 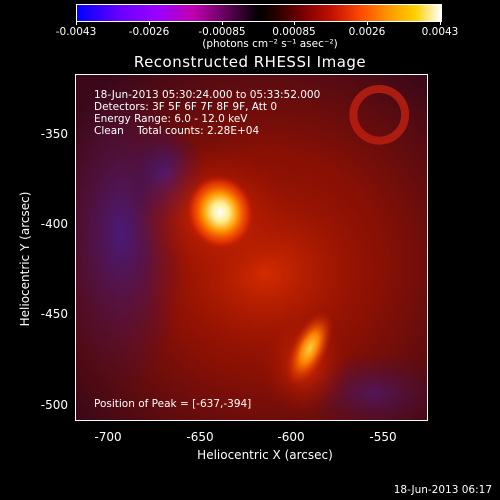 I want to click on time-range-text: 18-Jun-2013 05:30:24.000 to 05:33:52.000, so click(x=207, y=95).